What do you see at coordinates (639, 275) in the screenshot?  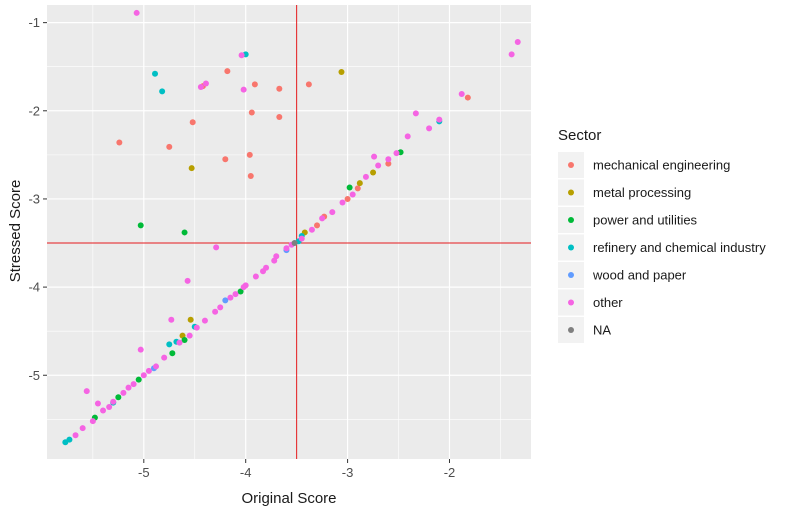 I see `legend-label: wood and paper` at bounding box center [639, 275].